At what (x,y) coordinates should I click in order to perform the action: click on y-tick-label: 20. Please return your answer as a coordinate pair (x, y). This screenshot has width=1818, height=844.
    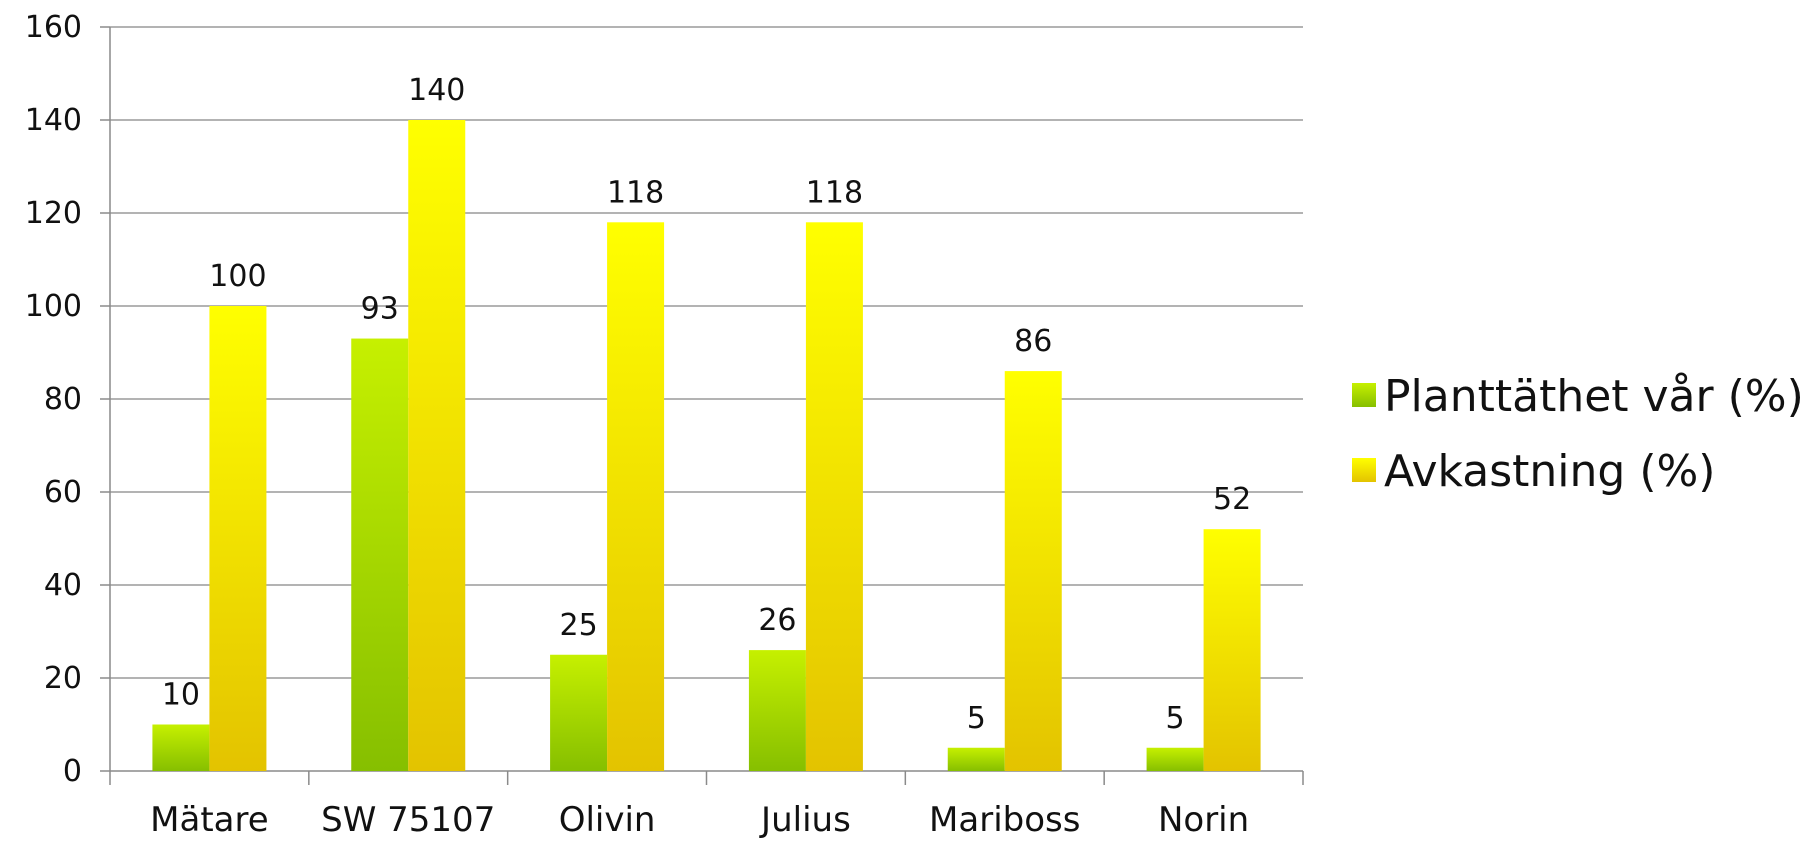
    Looking at the image, I should click on (63, 678).